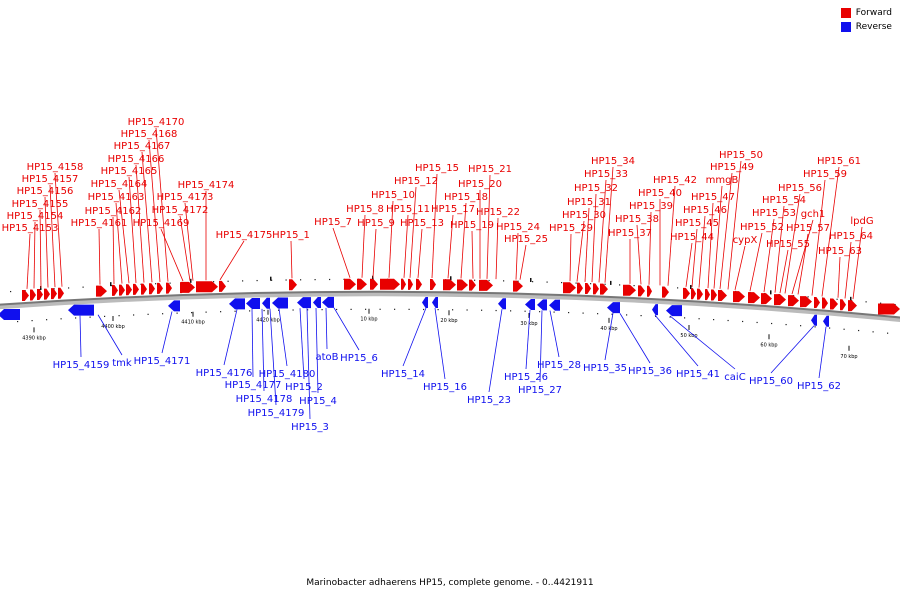 The height and width of the screenshot is (600, 900). Describe the element at coordinates (637, 219) in the screenshot. I see `gene-label-hp15-38: HP15_38` at that location.